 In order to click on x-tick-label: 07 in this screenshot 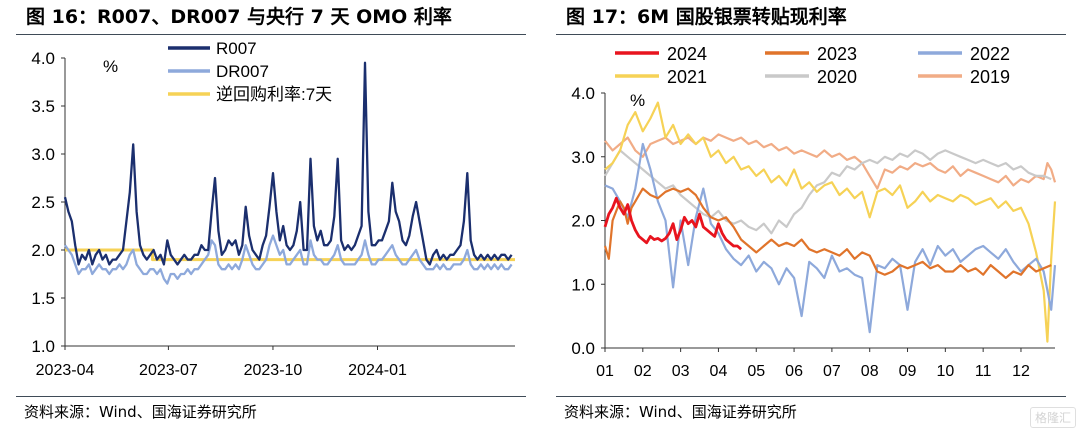, I will do `click(832, 371)`.